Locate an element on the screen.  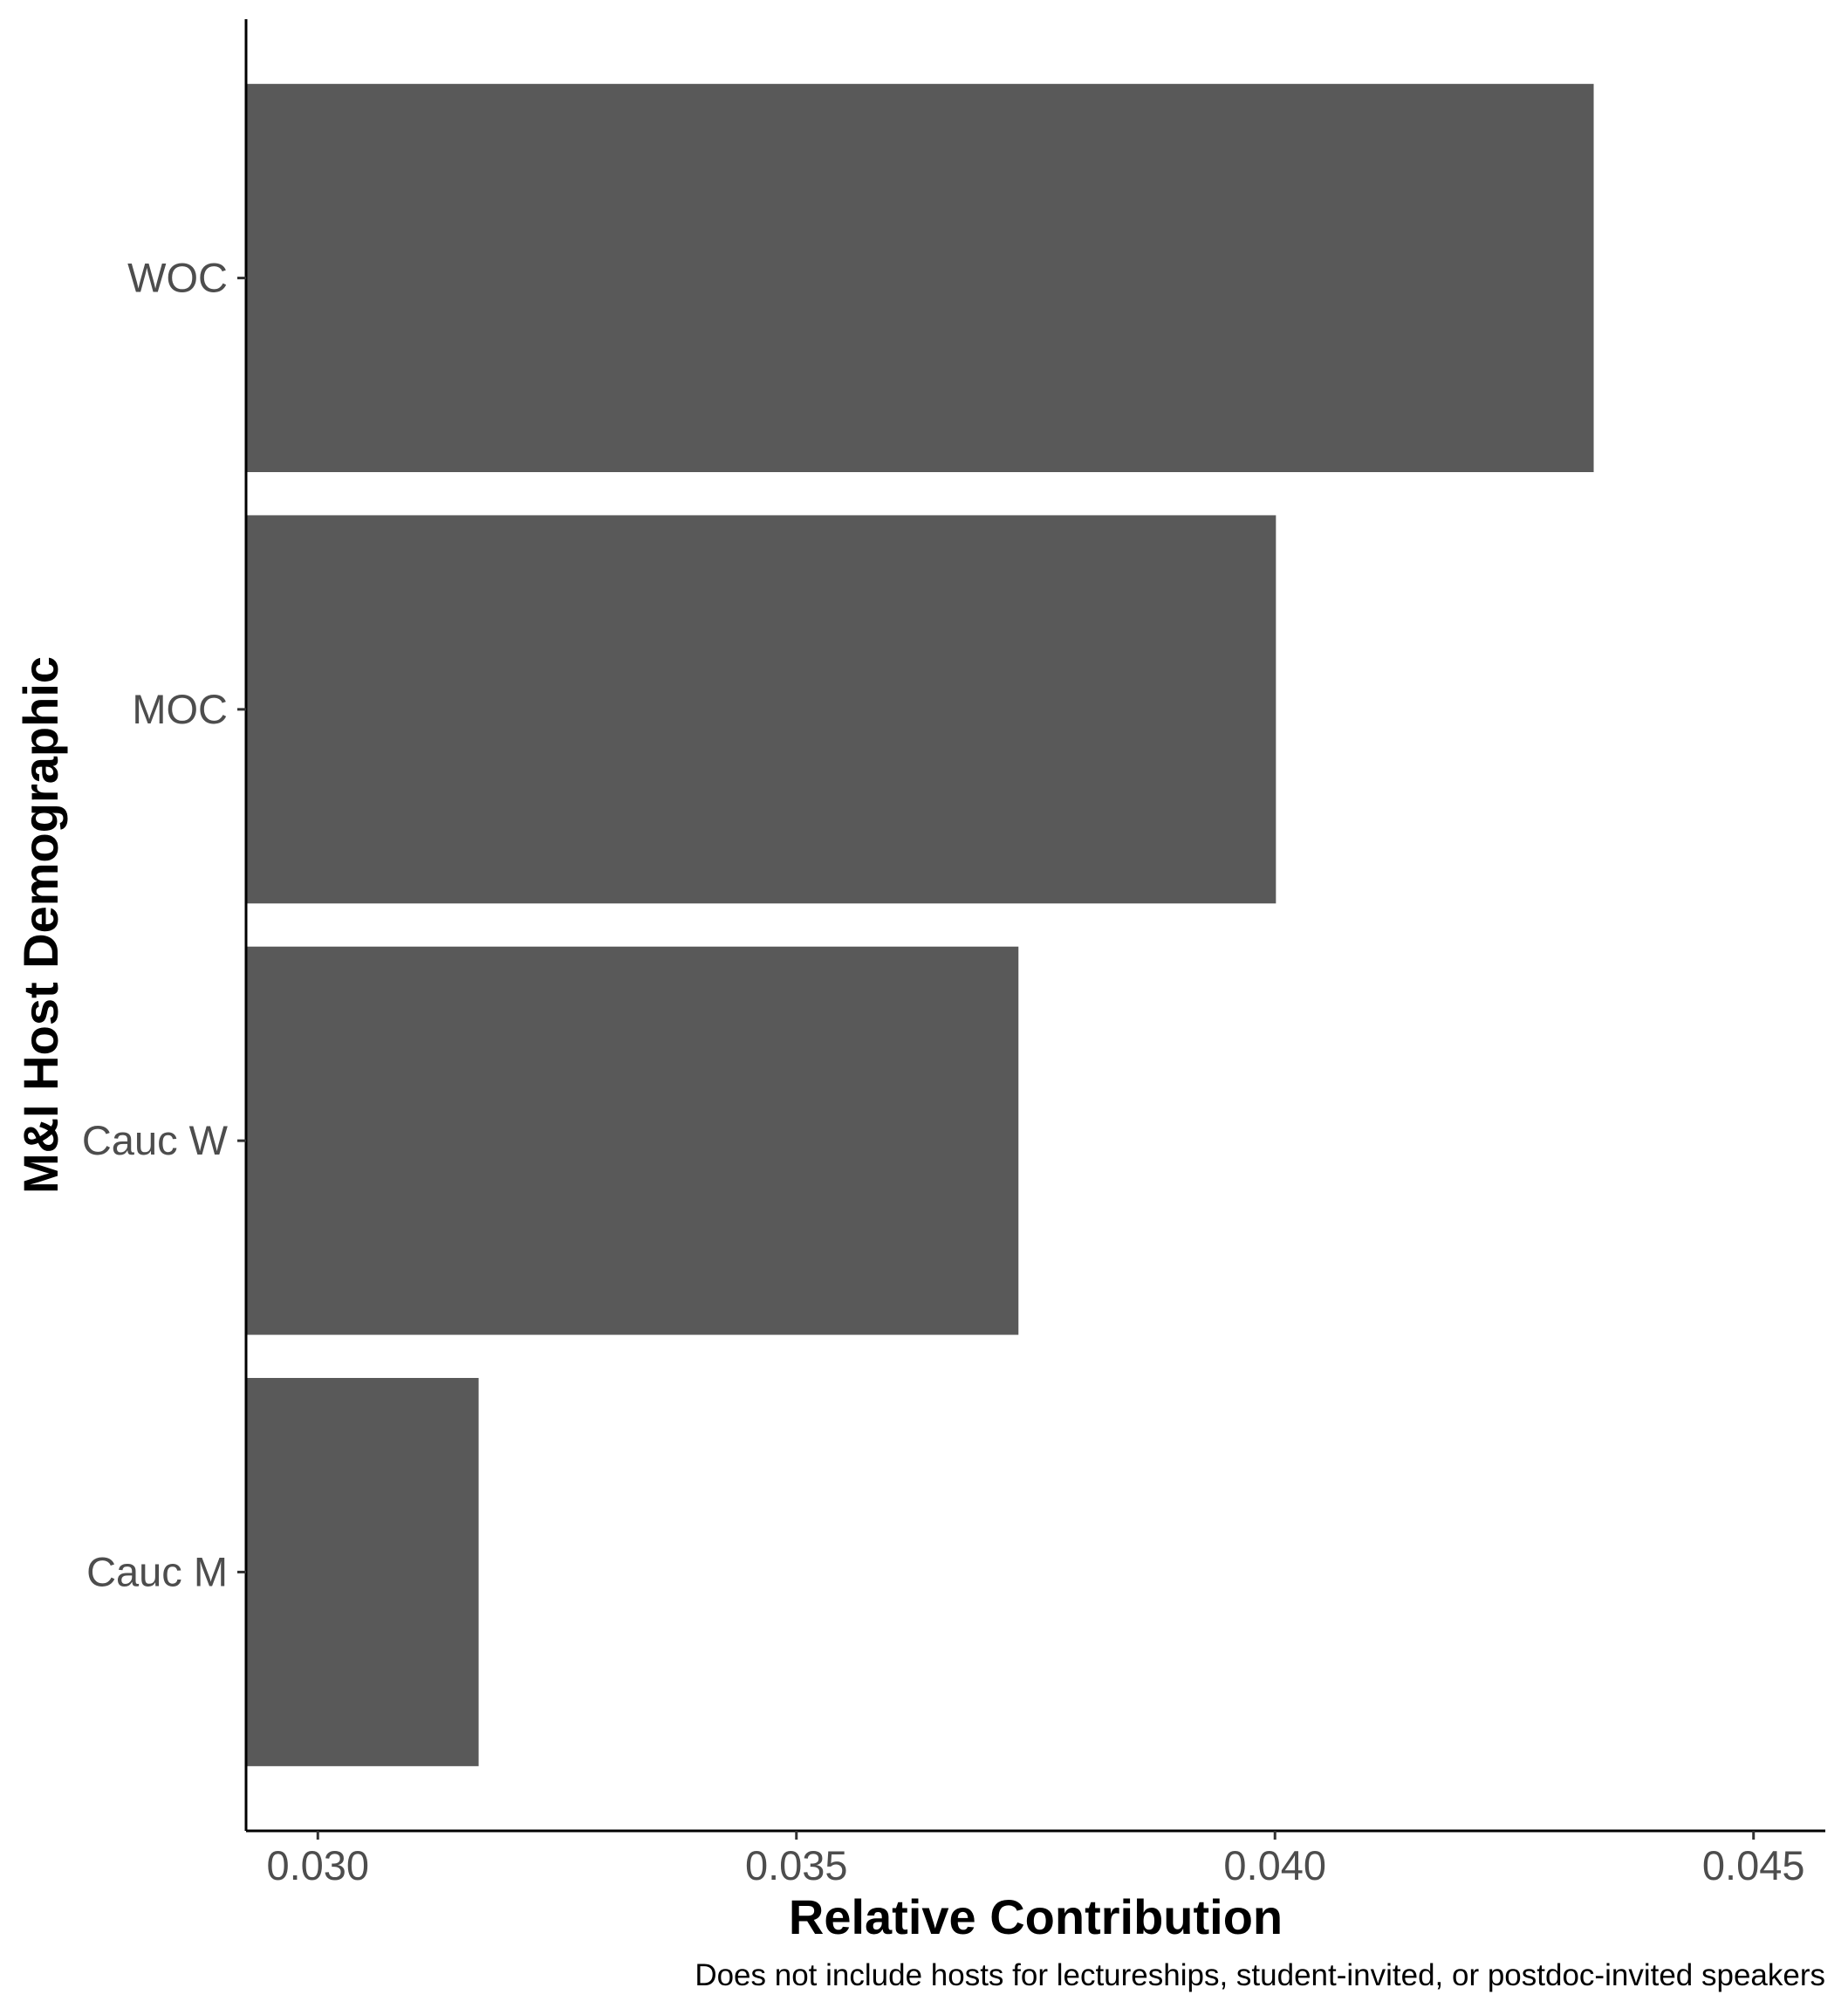
y-ticks-group: Cauc M Cauc W MOC WOC is located at coordinates (164, 924).